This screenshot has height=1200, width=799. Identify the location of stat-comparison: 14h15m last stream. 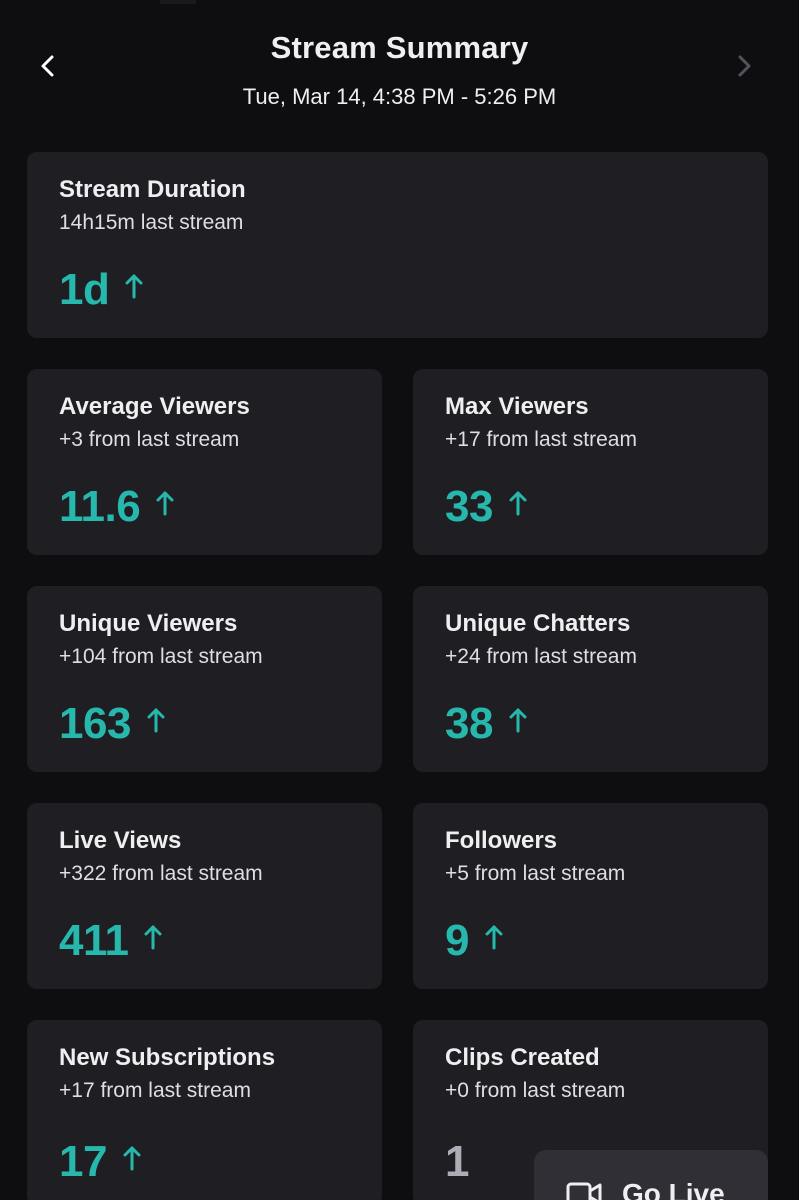
(151, 222).